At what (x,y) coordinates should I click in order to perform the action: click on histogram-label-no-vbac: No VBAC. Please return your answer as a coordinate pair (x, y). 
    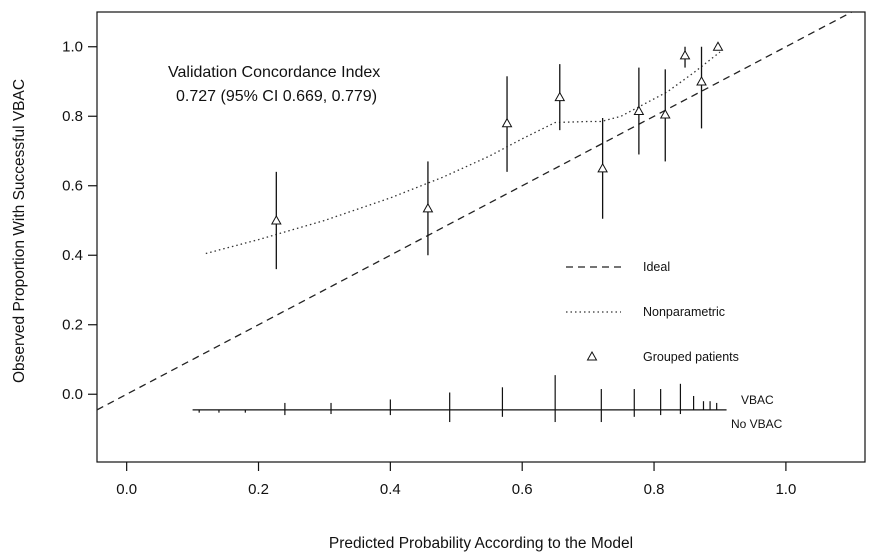
    Looking at the image, I should click on (757, 424).